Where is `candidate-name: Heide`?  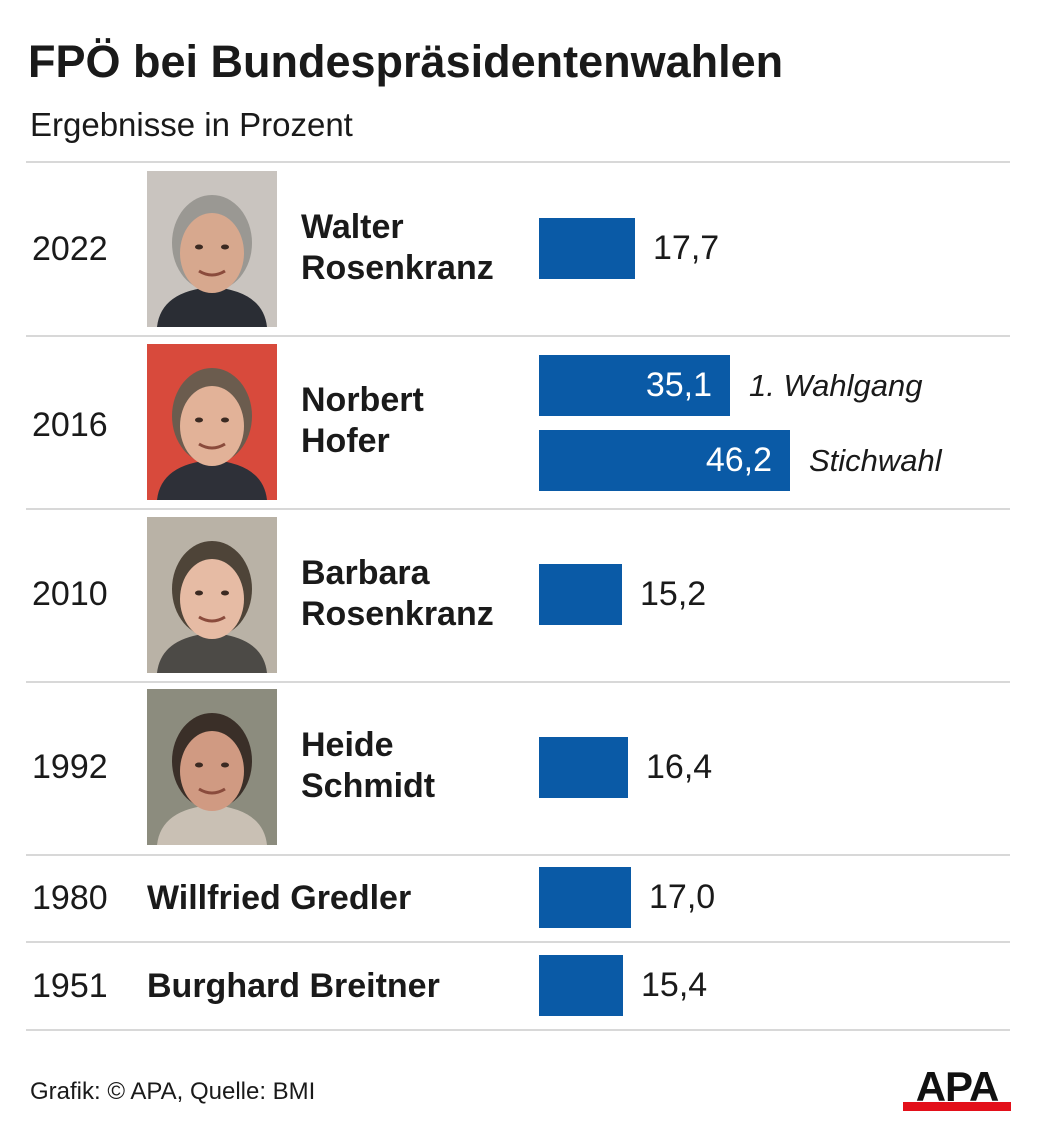 candidate-name: Heide is located at coordinates (347, 745).